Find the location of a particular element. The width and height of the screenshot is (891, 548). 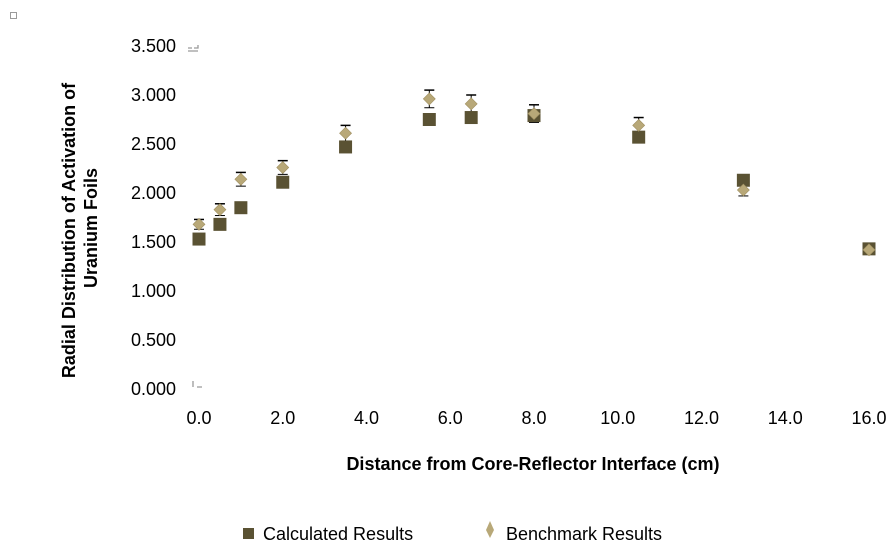

x-tick-label: 8.0 is located at coordinates (533, 418).